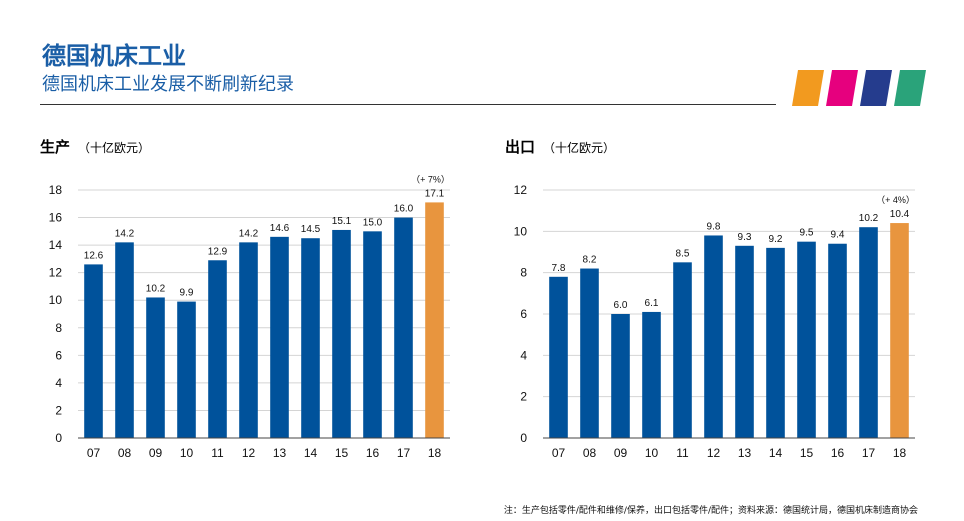  Describe the element at coordinates (280, 453) in the screenshot. I see `production-xtick-label: 13` at that location.